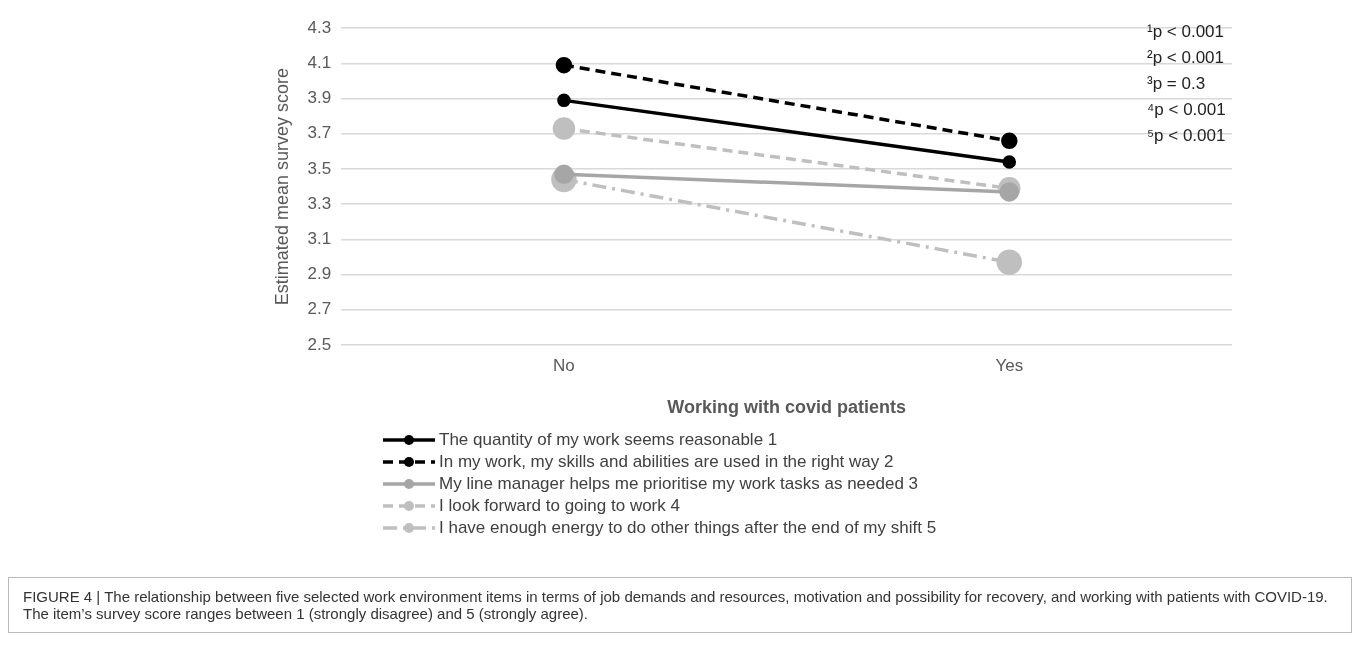 The height and width of the screenshot is (664, 1360). Describe the element at coordinates (319, 203) in the screenshot. I see `y-tick-label: 3.3` at that location.